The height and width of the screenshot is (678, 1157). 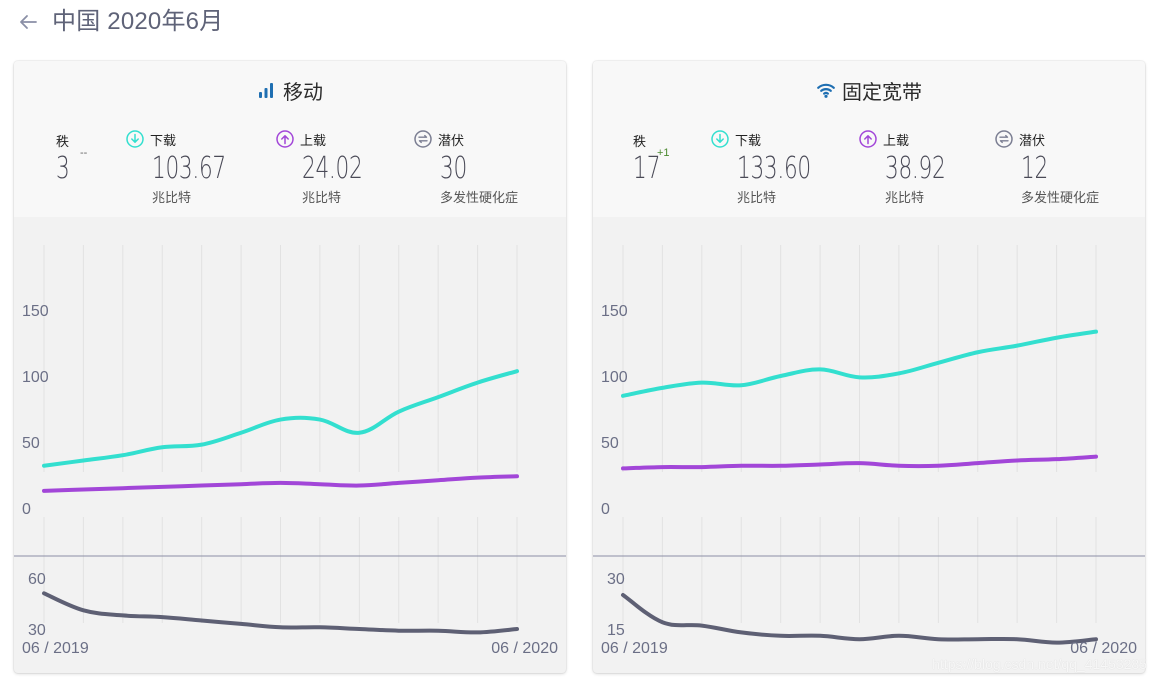 What do you see at coordinates (663, 153) in the screenshot?
I see `rank-change: +1` at bounding box center [663, 153].